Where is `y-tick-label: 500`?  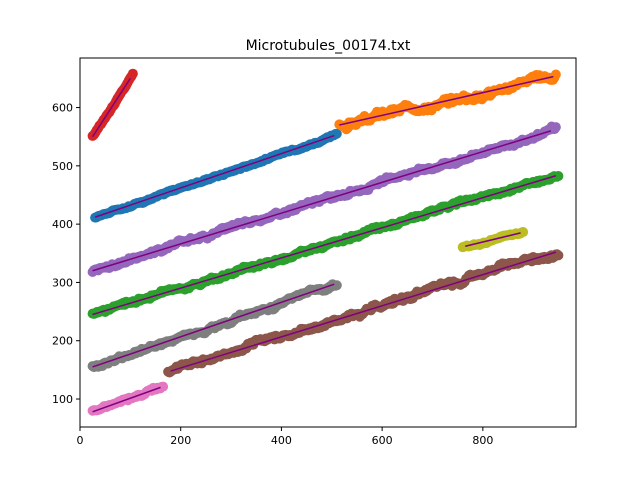 y-tick-label: 500 is located at coordinates (62, 166).